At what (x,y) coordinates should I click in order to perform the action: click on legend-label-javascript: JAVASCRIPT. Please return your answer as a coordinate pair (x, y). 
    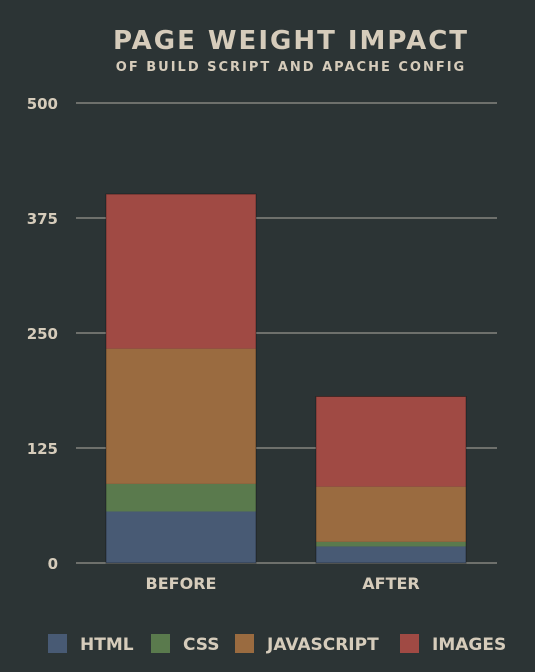
    Looking at the image, I should click on (322, 645).